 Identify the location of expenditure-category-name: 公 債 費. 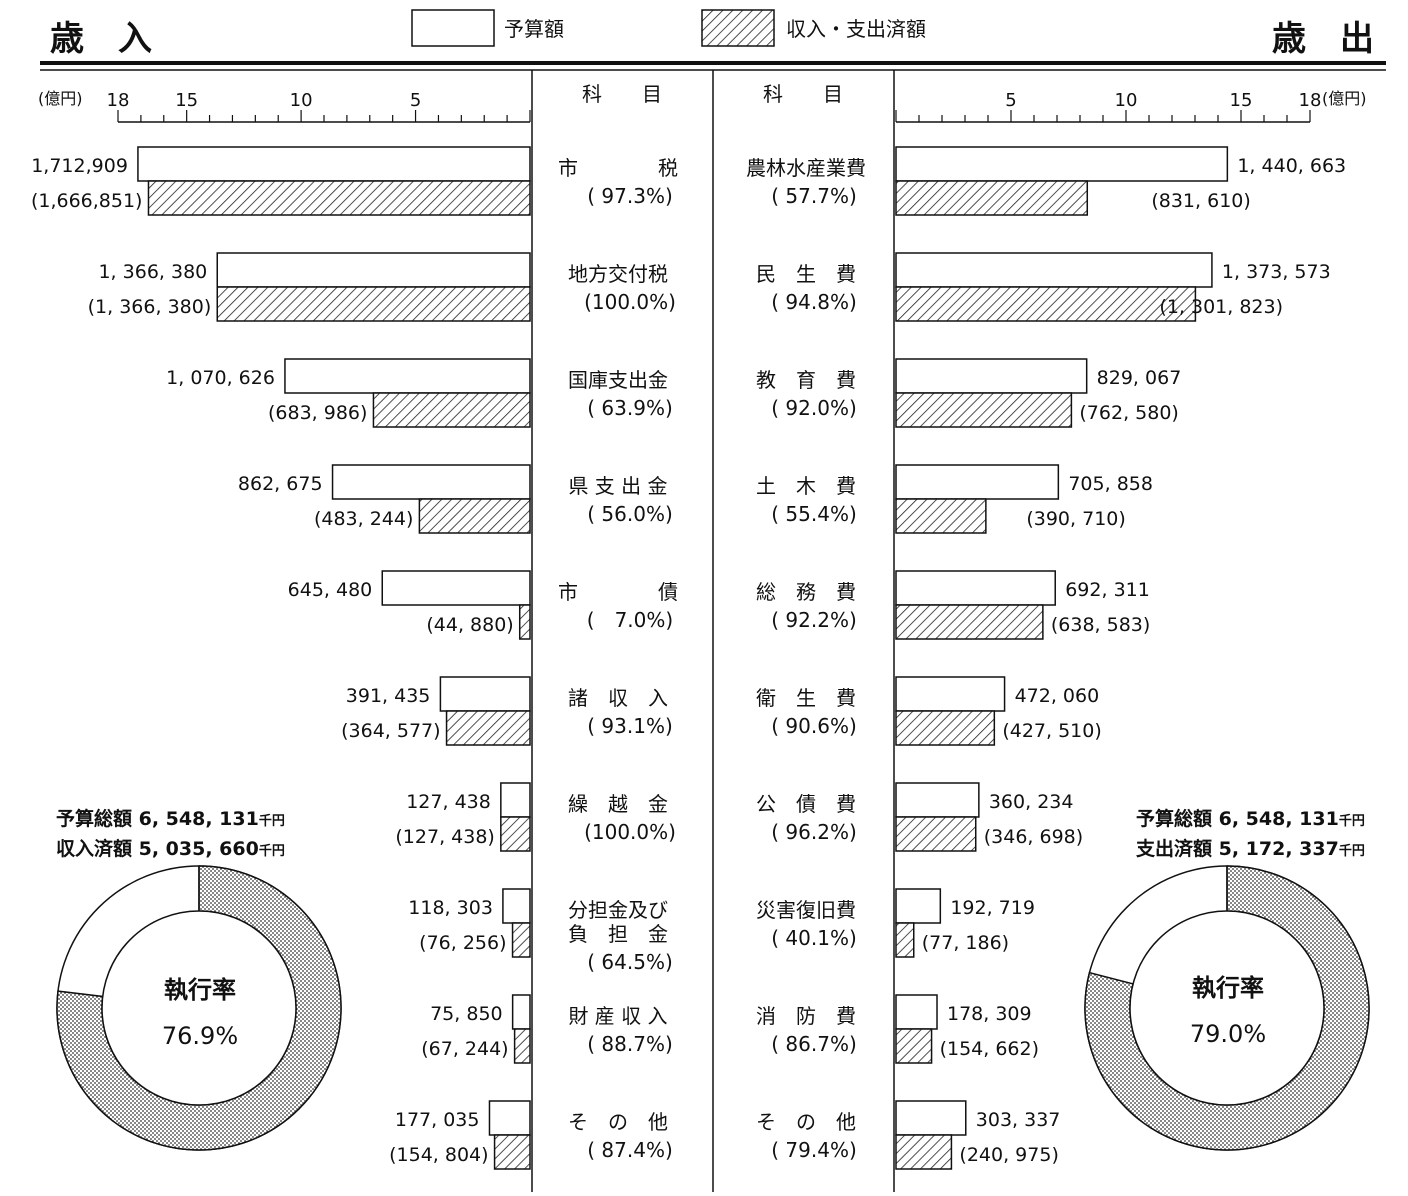
(806, 804).